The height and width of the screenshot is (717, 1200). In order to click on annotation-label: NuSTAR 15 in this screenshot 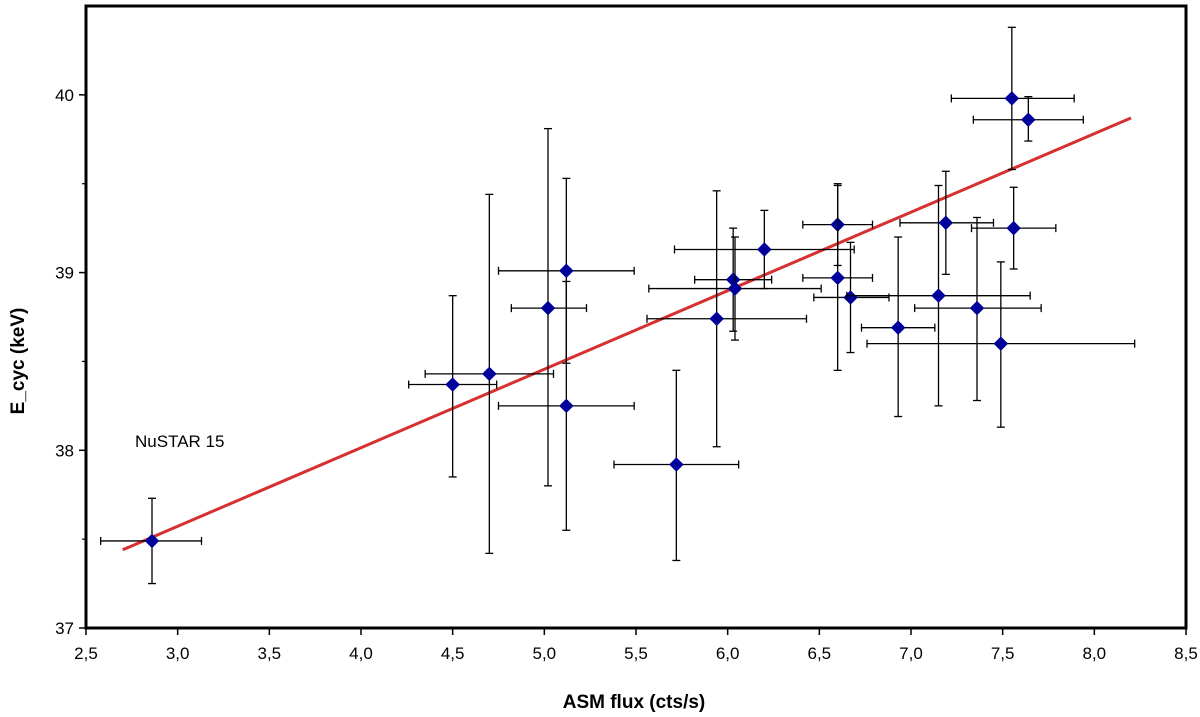, I will do `click(179, 441)`.